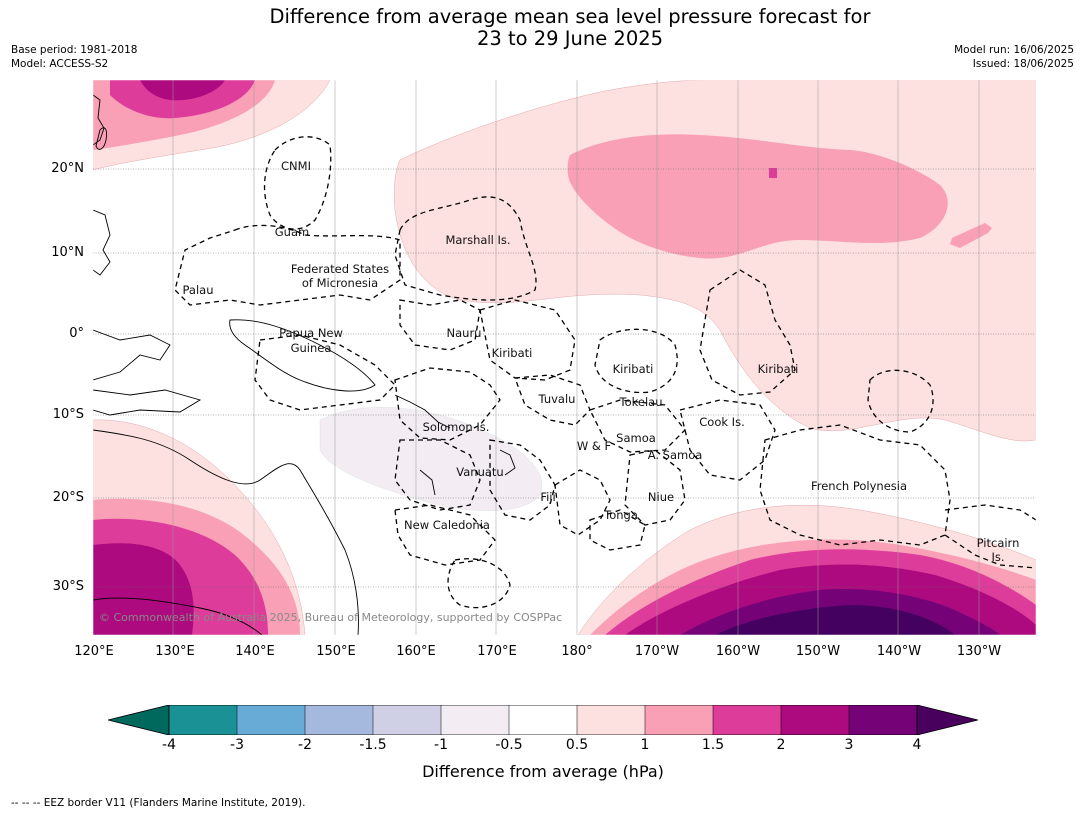 The image size is (1085, 816). Describe the element at coordinates (311, 333) in the screenshot. I see `label-png-1: Papua New` at that location.